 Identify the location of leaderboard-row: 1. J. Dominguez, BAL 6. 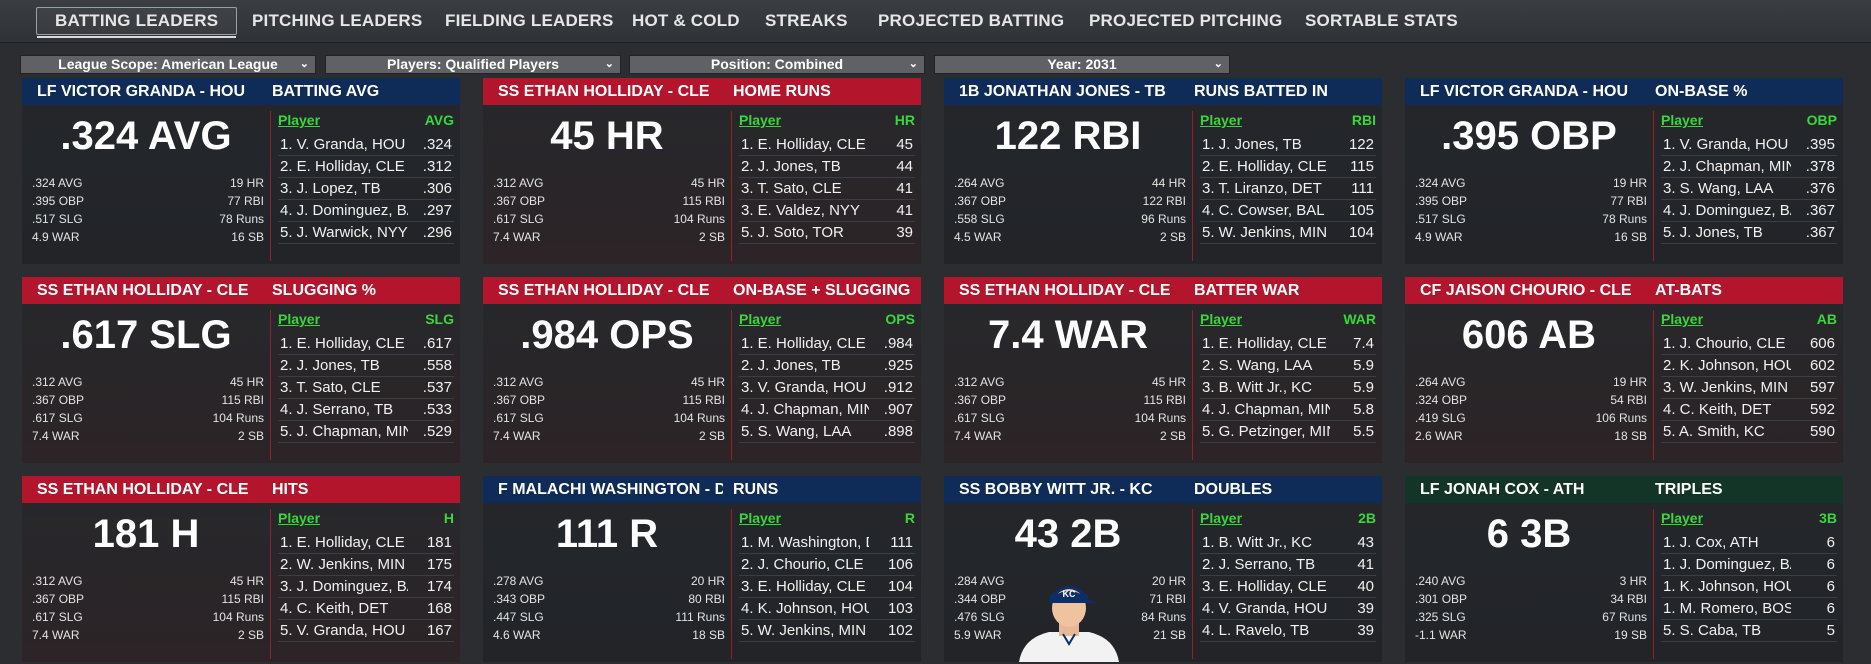
(1749, 565).